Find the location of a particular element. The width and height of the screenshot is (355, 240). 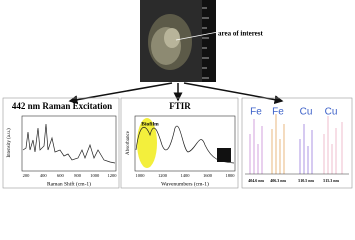

highlight is located at coordinates (147, 143).